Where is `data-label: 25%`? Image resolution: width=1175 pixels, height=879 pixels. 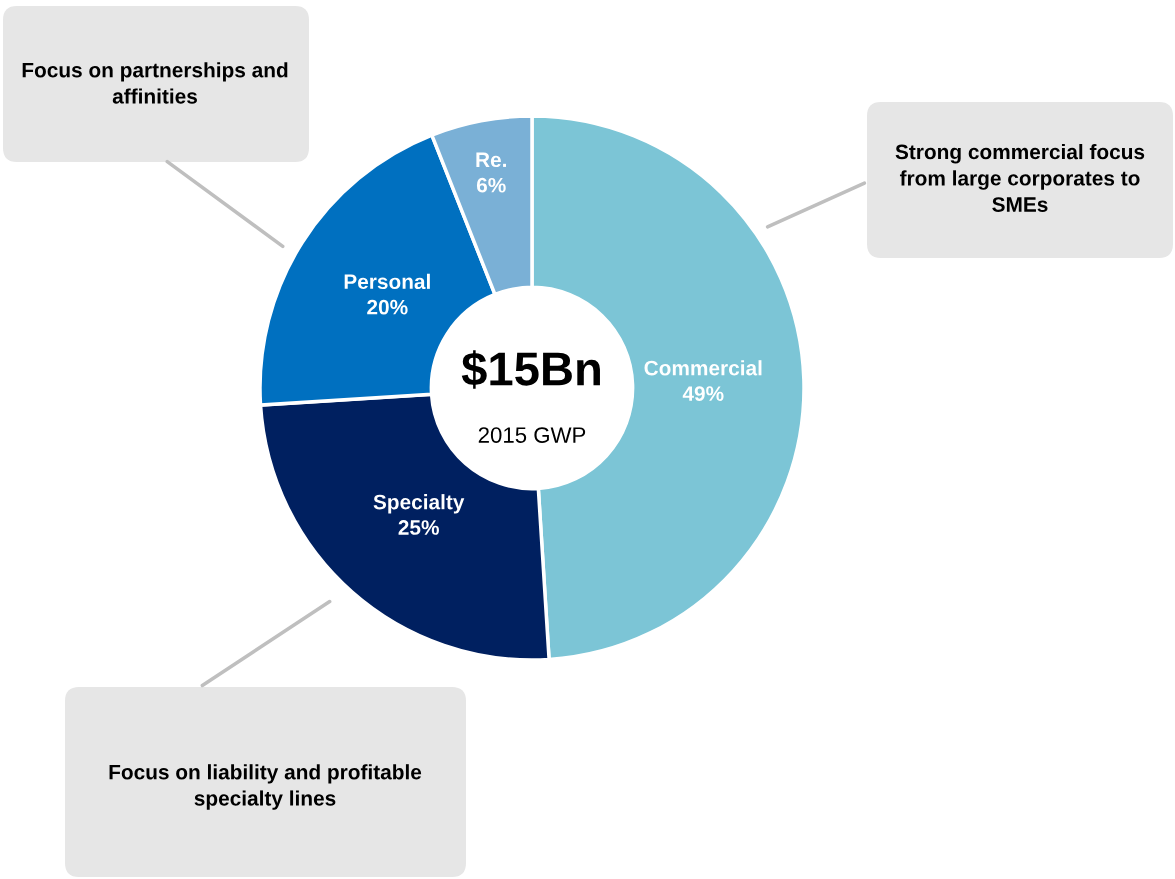 data-label: 25% is located at coordinates (418, 527).